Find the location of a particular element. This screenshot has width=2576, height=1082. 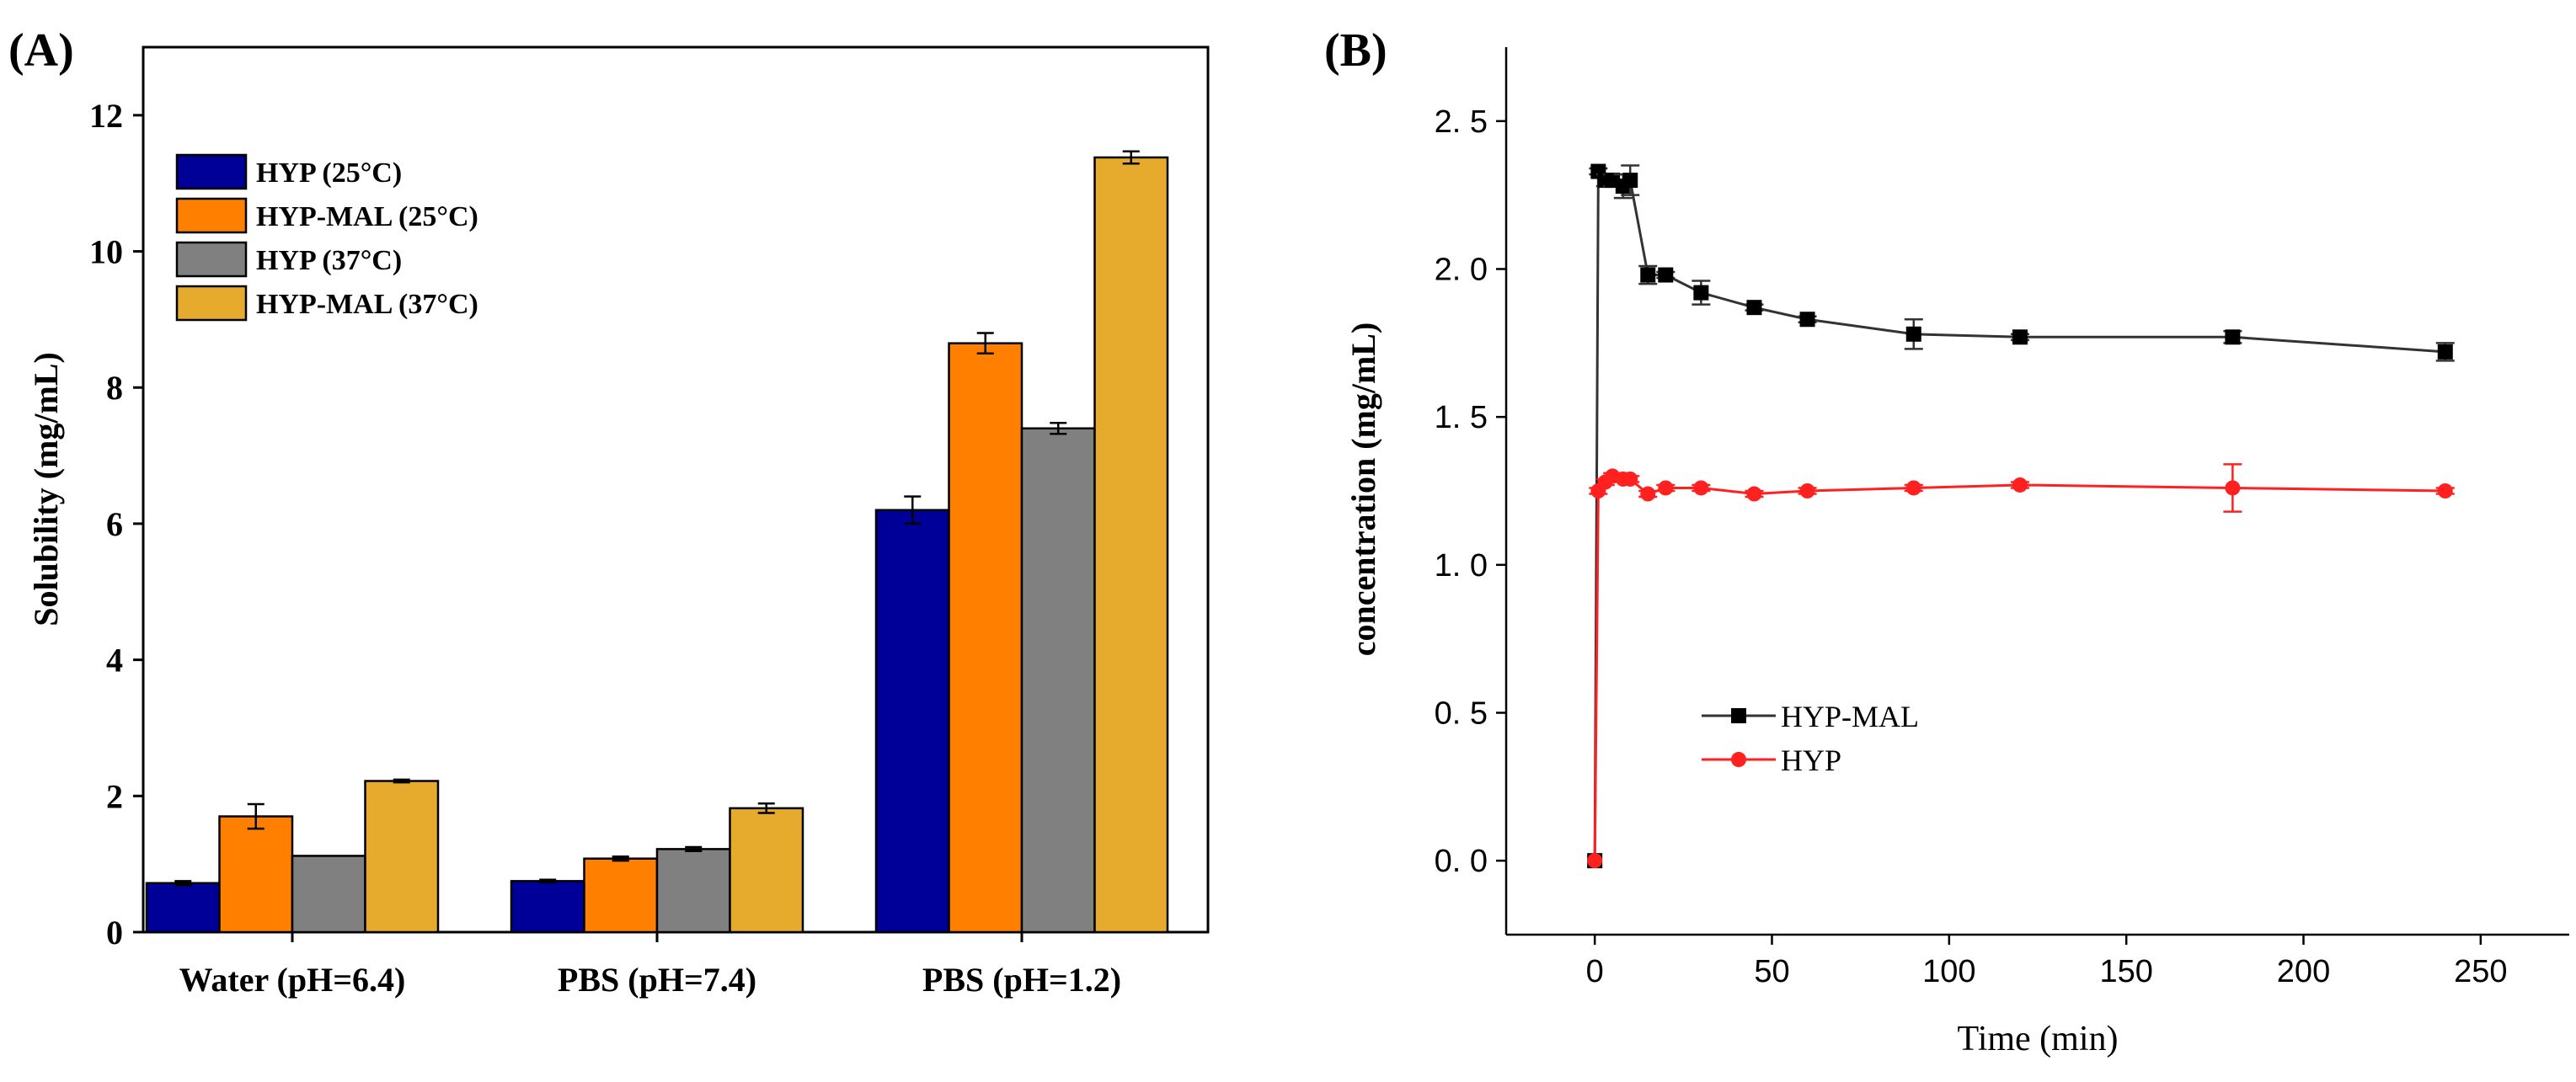

legend-label-hyp-37-c: HYP (37°C) is located at coordinates (329, 260).